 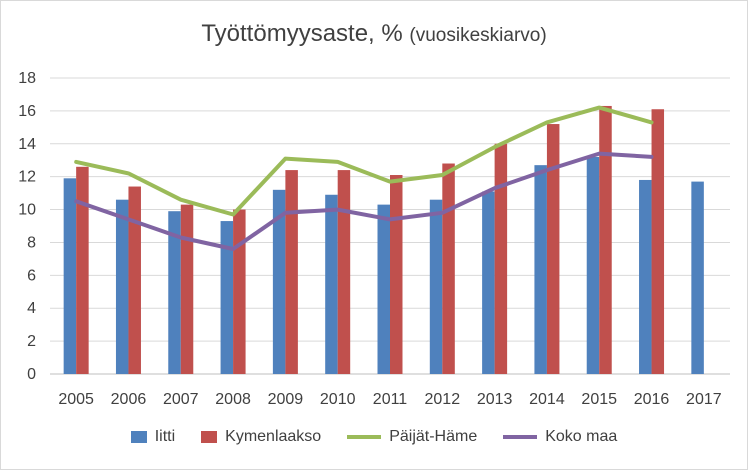 I want to click on legend-item: Kymenlaakso, so click(x=261, y=437).